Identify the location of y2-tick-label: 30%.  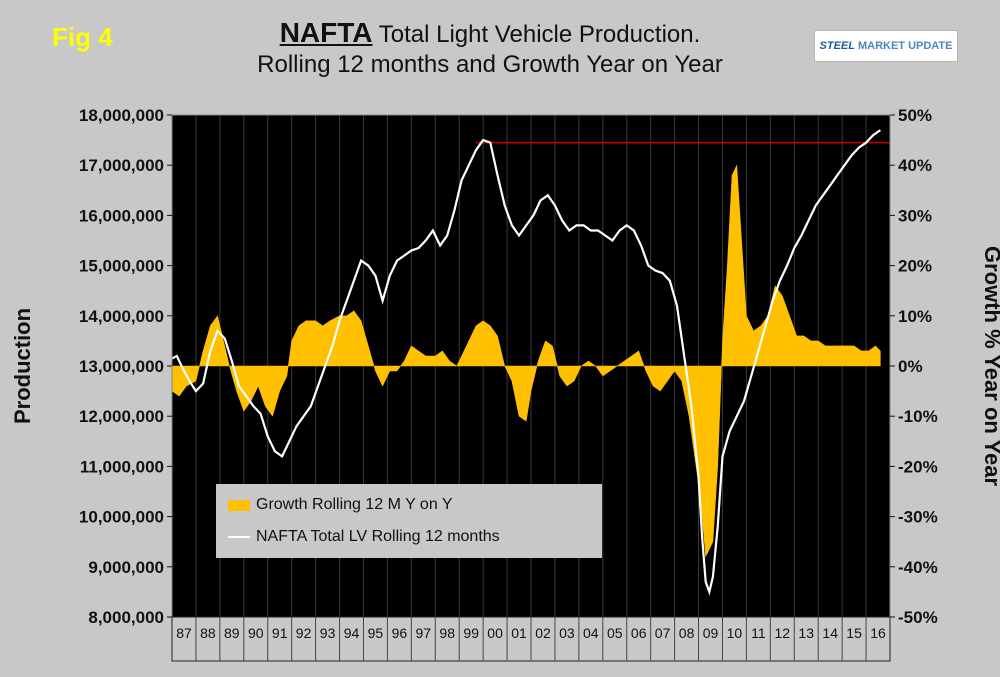
(915, 215).